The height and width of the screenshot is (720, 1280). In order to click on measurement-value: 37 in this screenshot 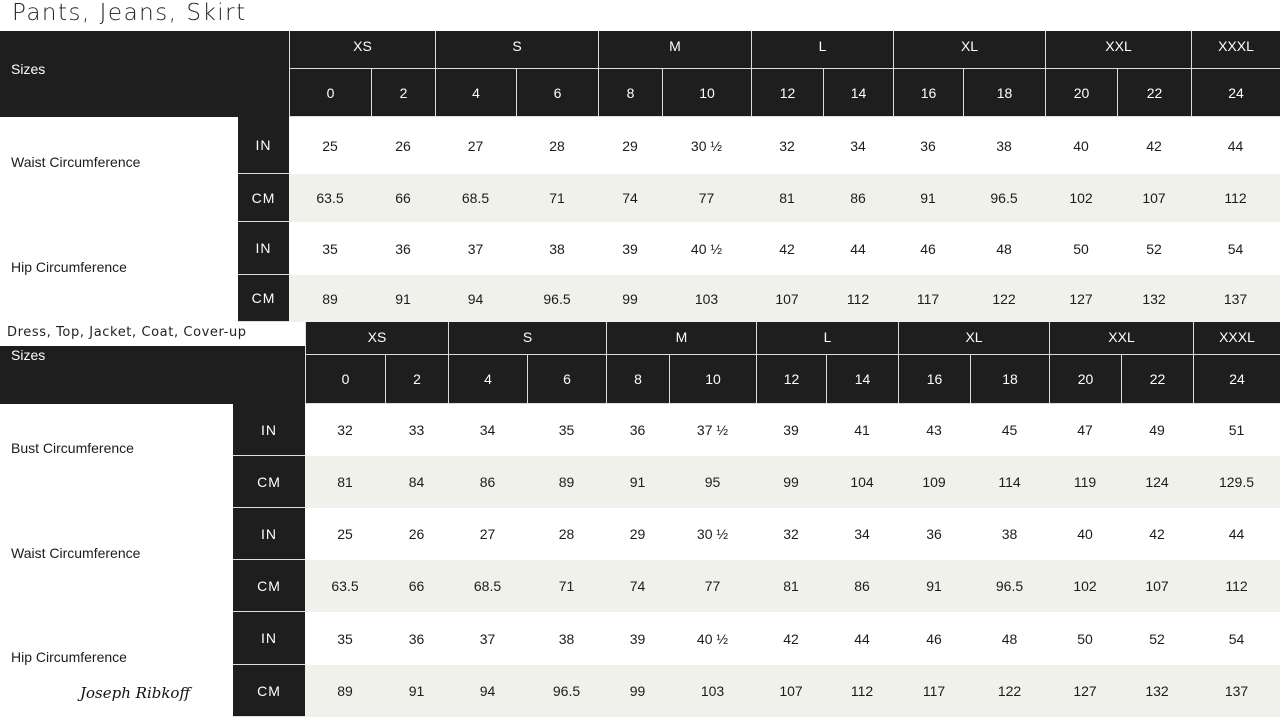, I will do `click(487, 638)`.